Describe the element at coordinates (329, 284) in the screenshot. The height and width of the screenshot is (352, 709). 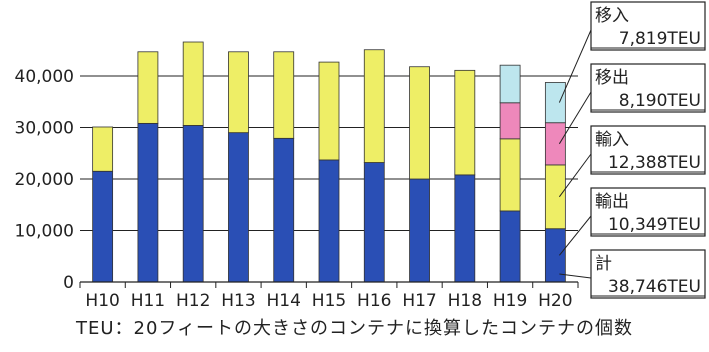
I see `axes` at that location.